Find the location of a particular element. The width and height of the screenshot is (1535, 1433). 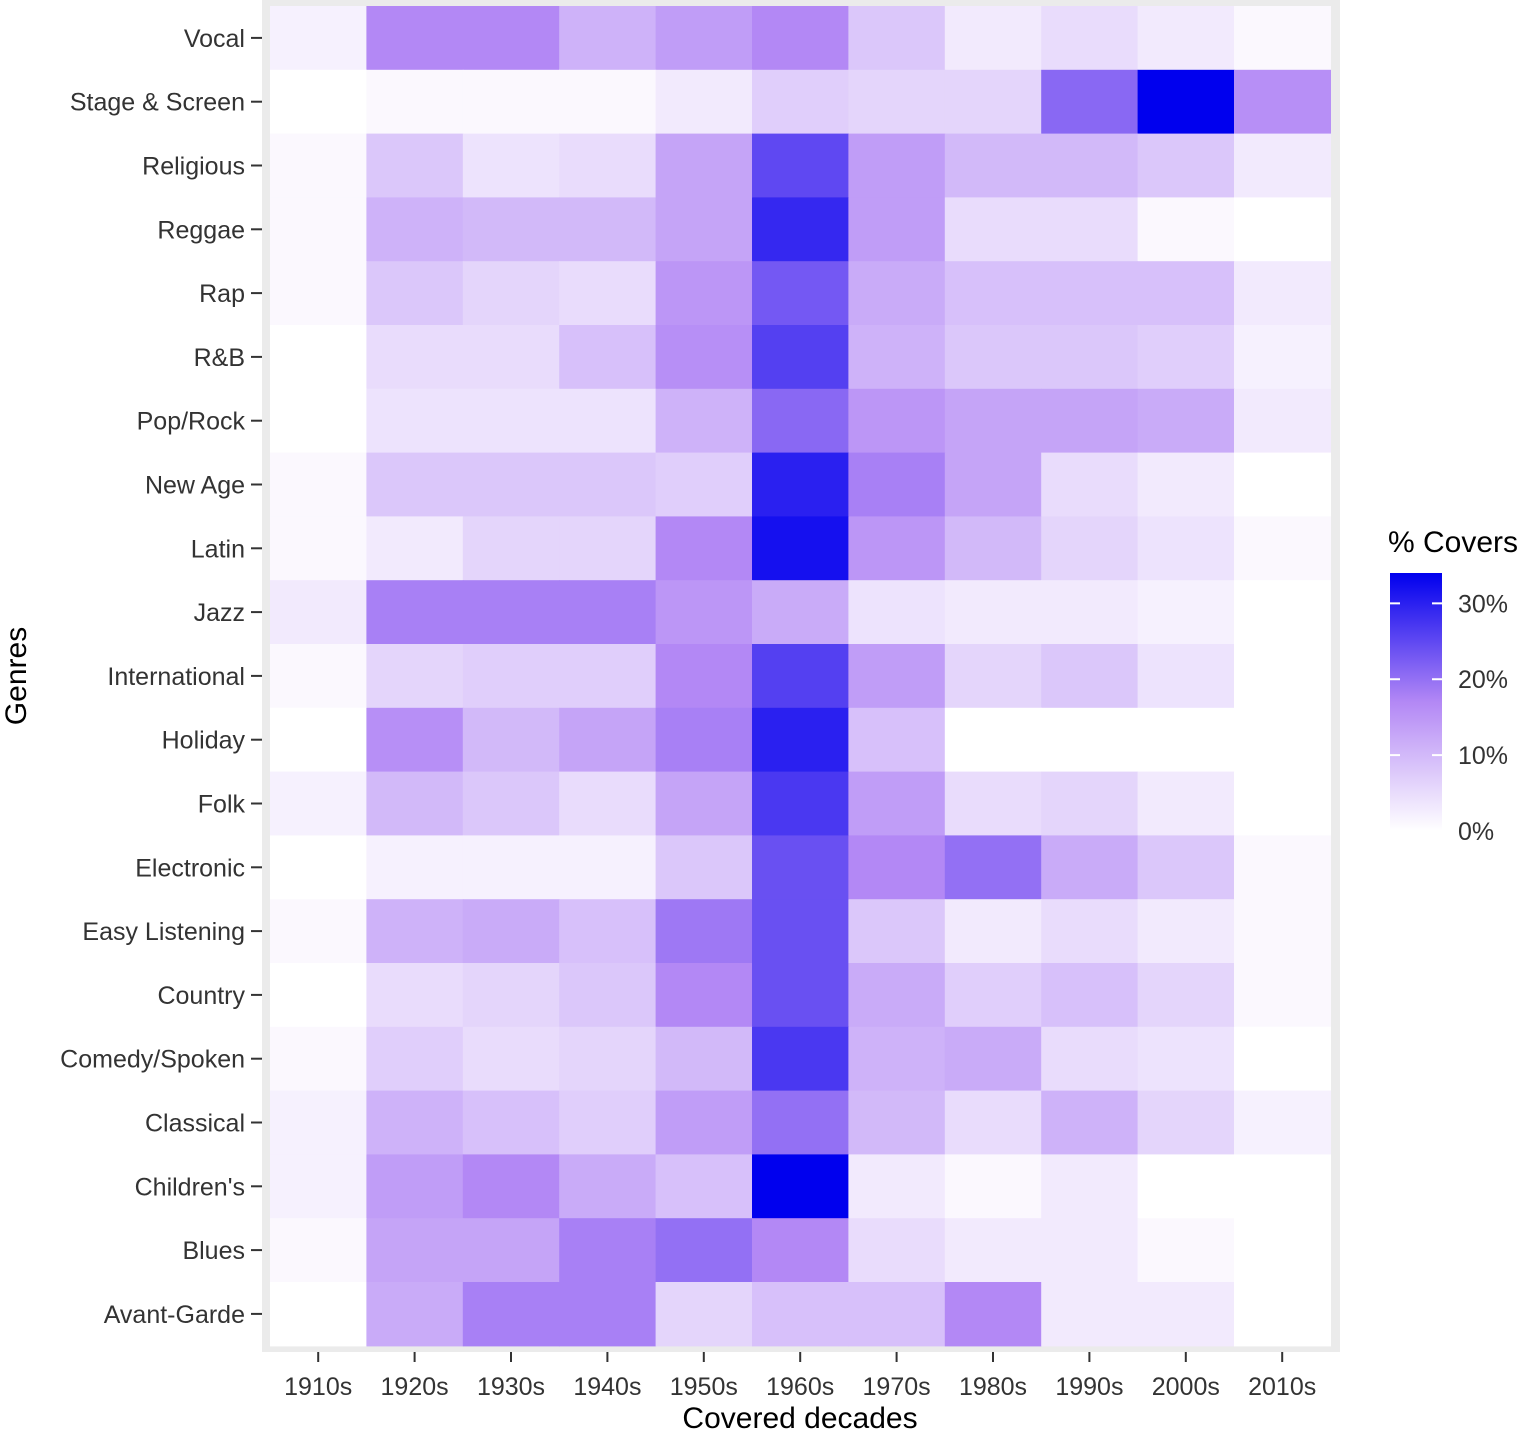

cell-holiday-1920s is located at coordinates (415, 740).